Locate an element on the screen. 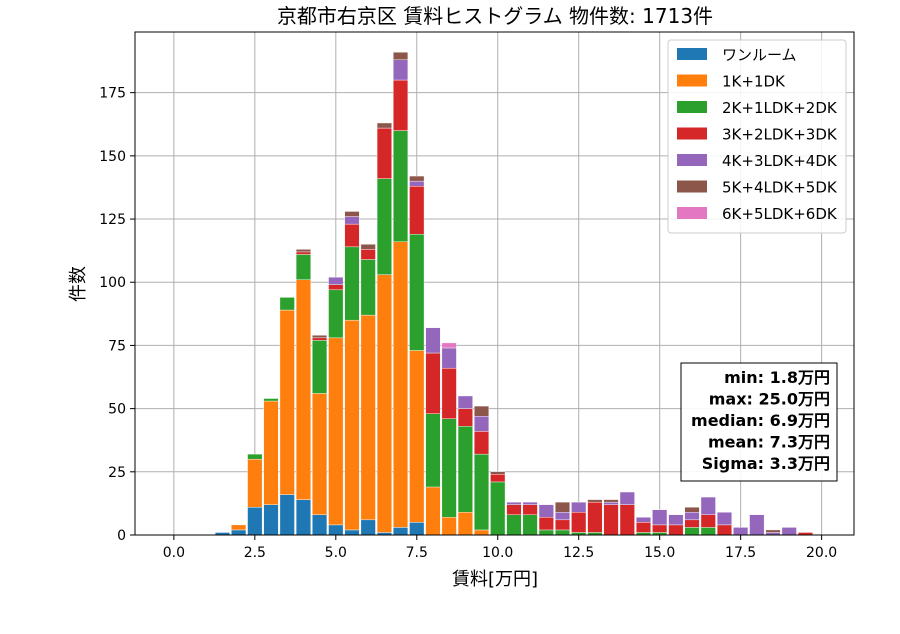 Image resolution: width=900 pixels, height=634 pixels. x-tick-label: 12.5 is located at coordinates (578, 553).